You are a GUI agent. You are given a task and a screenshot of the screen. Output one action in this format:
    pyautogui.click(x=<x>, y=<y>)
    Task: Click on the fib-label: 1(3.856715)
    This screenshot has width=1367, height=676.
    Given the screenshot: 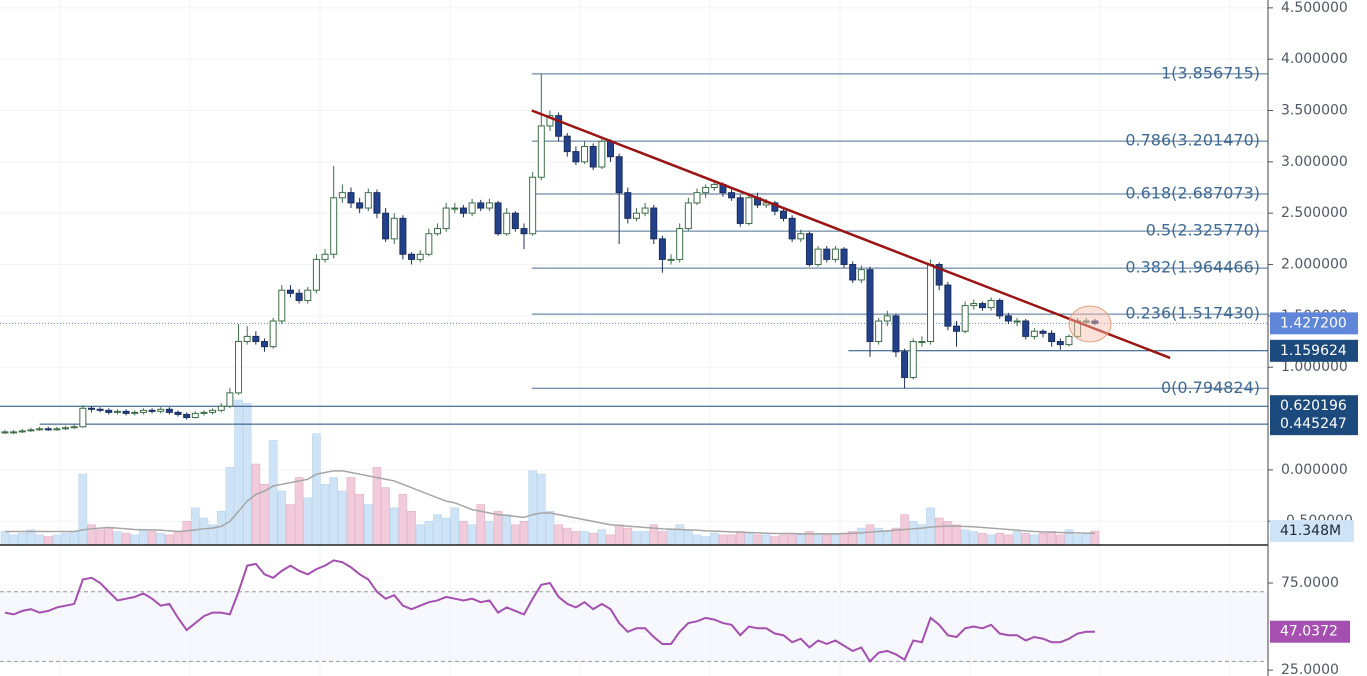 What is the action you would take?
    pyautogui.click(x=1210, y=72)
    